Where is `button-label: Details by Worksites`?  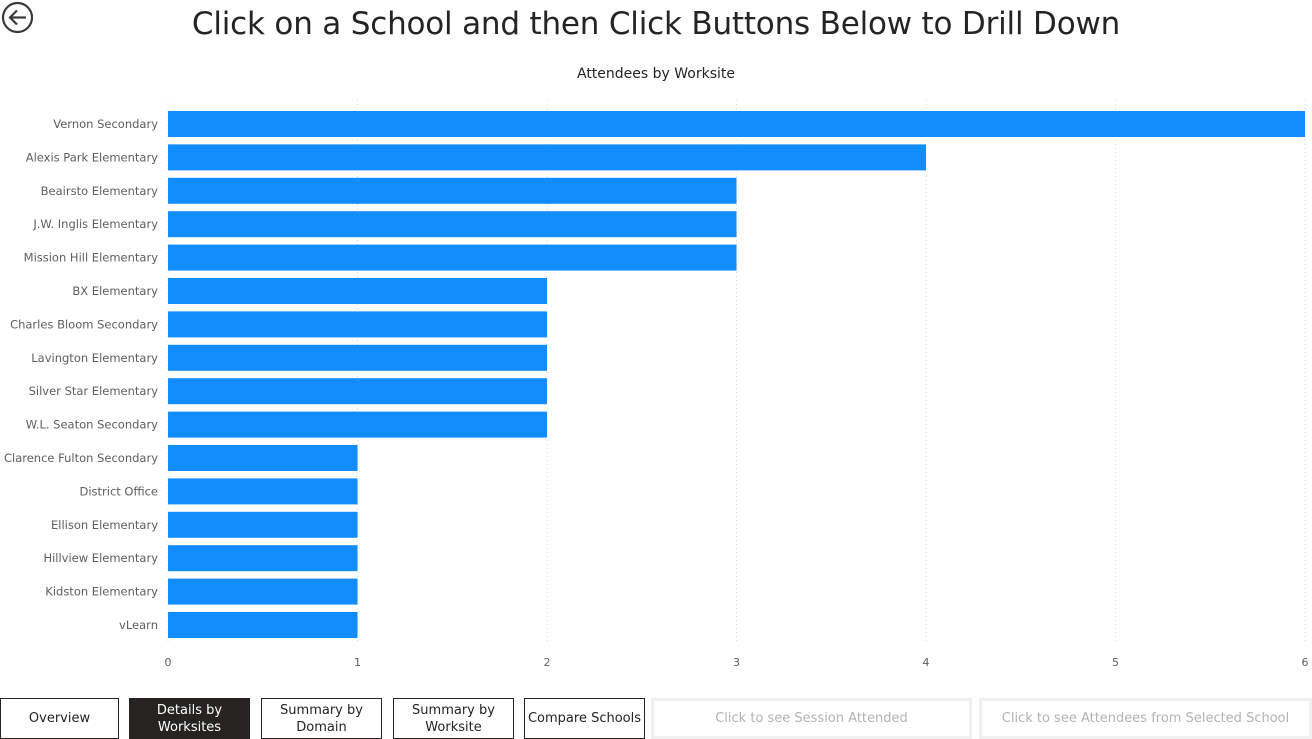 button-label: Details by Worksites is located at coordinates (189, 718).